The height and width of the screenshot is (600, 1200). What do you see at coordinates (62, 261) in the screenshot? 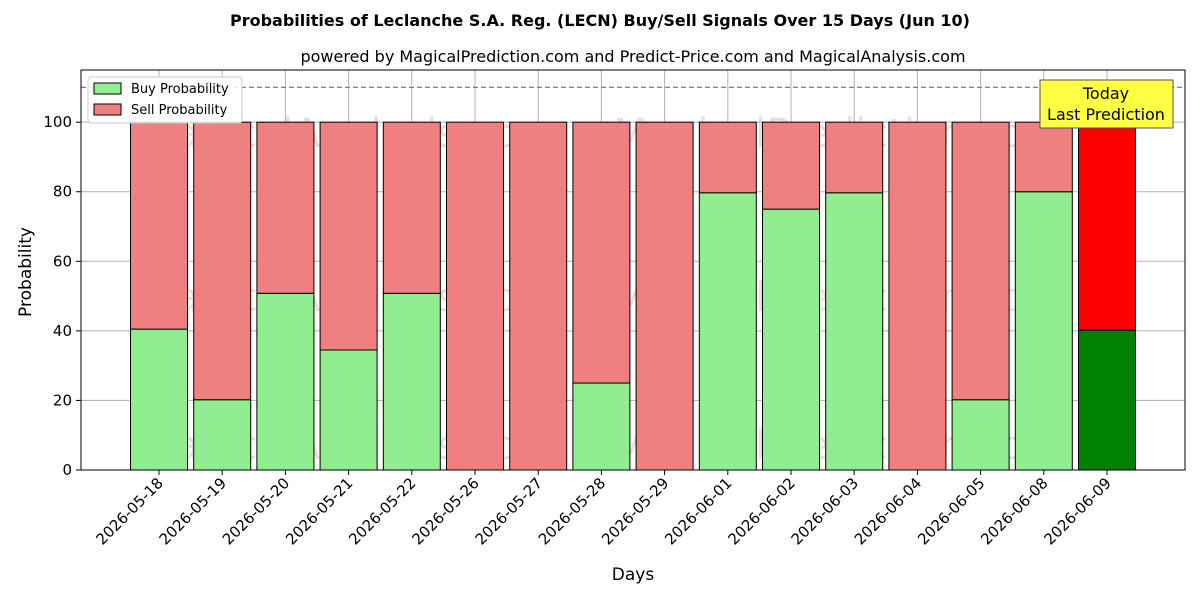
I see `y-tick-label: 60` at bounding box center [62, 261].